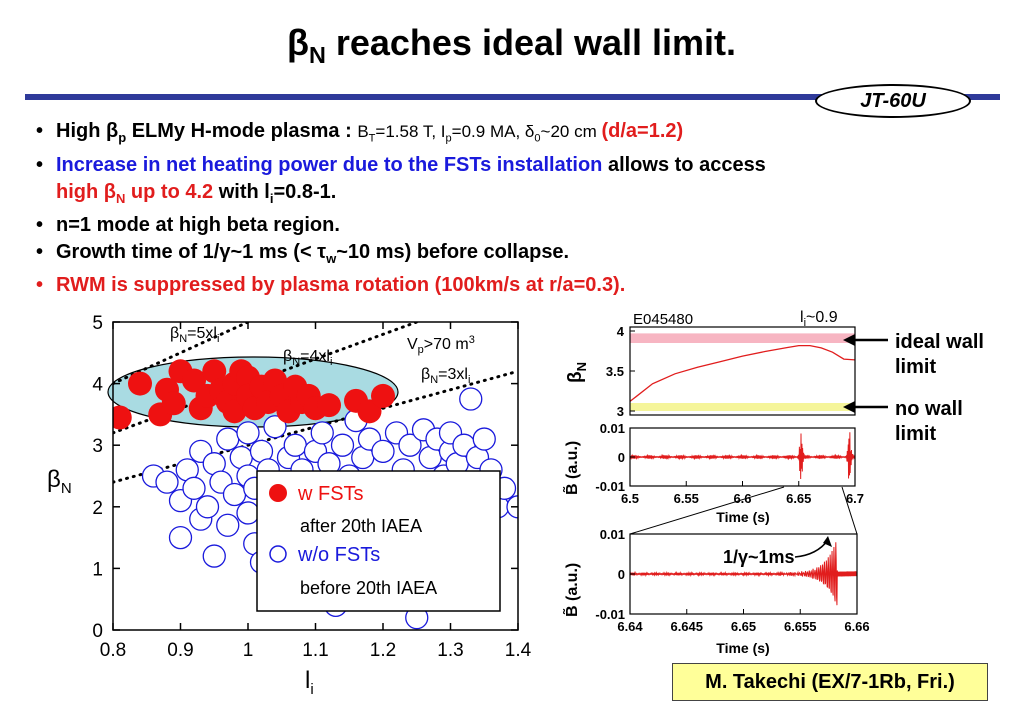 Image resolution: width=1023 pixels, height=708 pixels. What do you see at coordinates (278, 493) in the screenshot?
I see `legend-marker-fst` at bounding box center [278, 493].